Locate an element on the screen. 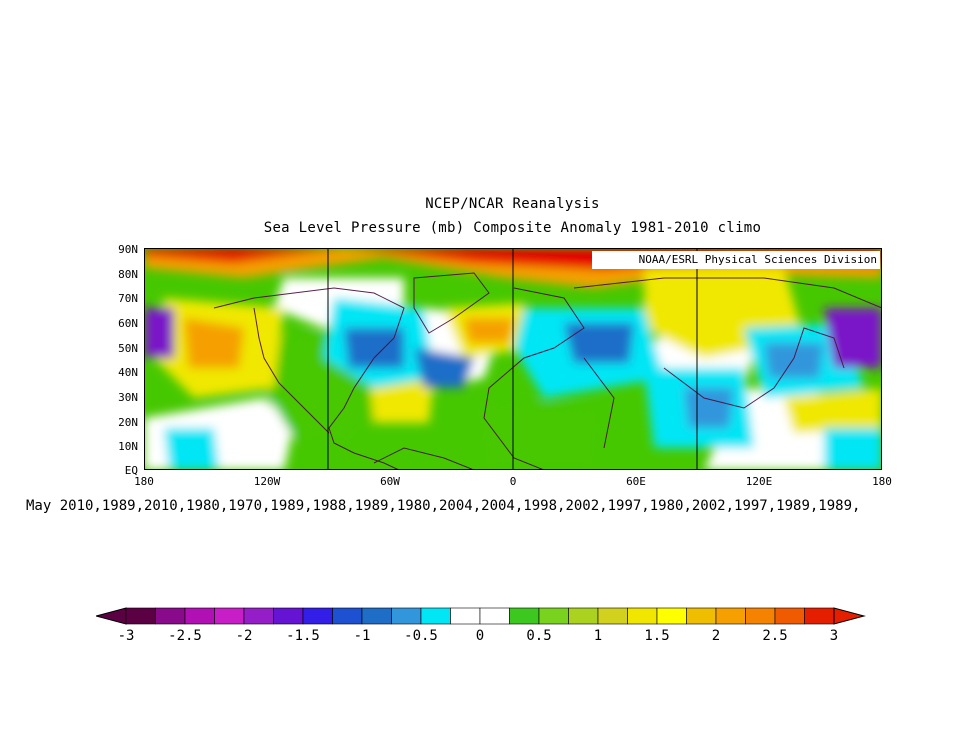 This screenshot has height=742, width=960. lat-label-70n: 70N is located at coordinates (128, 298).